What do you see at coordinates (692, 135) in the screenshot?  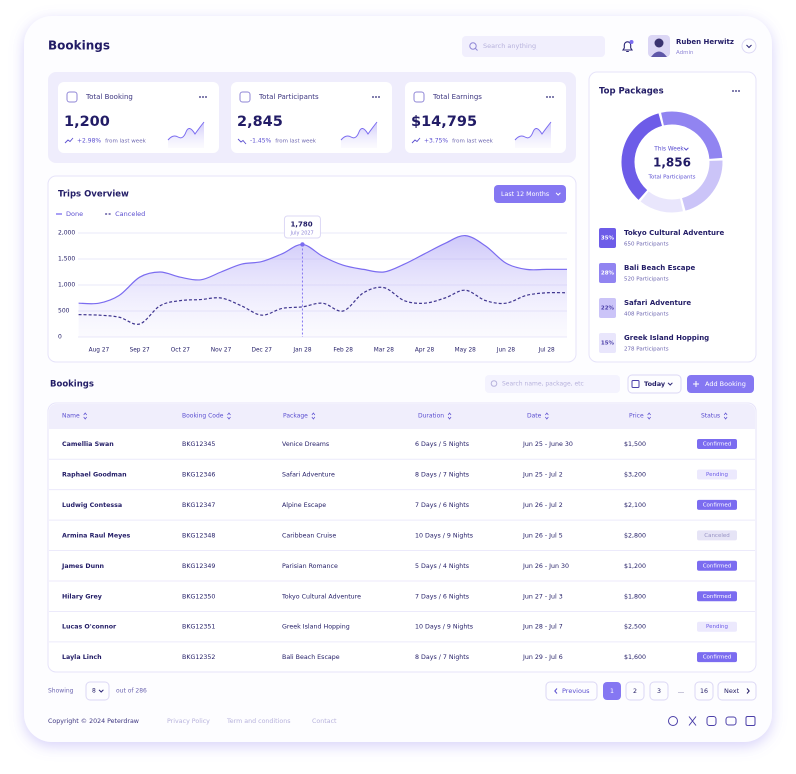 I see `donut-segment` at bounding box center [692, 135].